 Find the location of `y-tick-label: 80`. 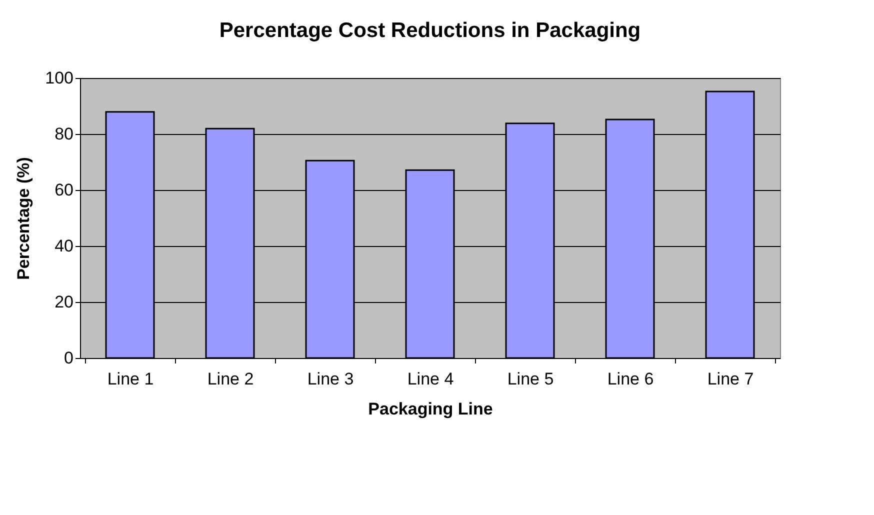

y-tick-label: 80 is located at coordinates (64, 134).